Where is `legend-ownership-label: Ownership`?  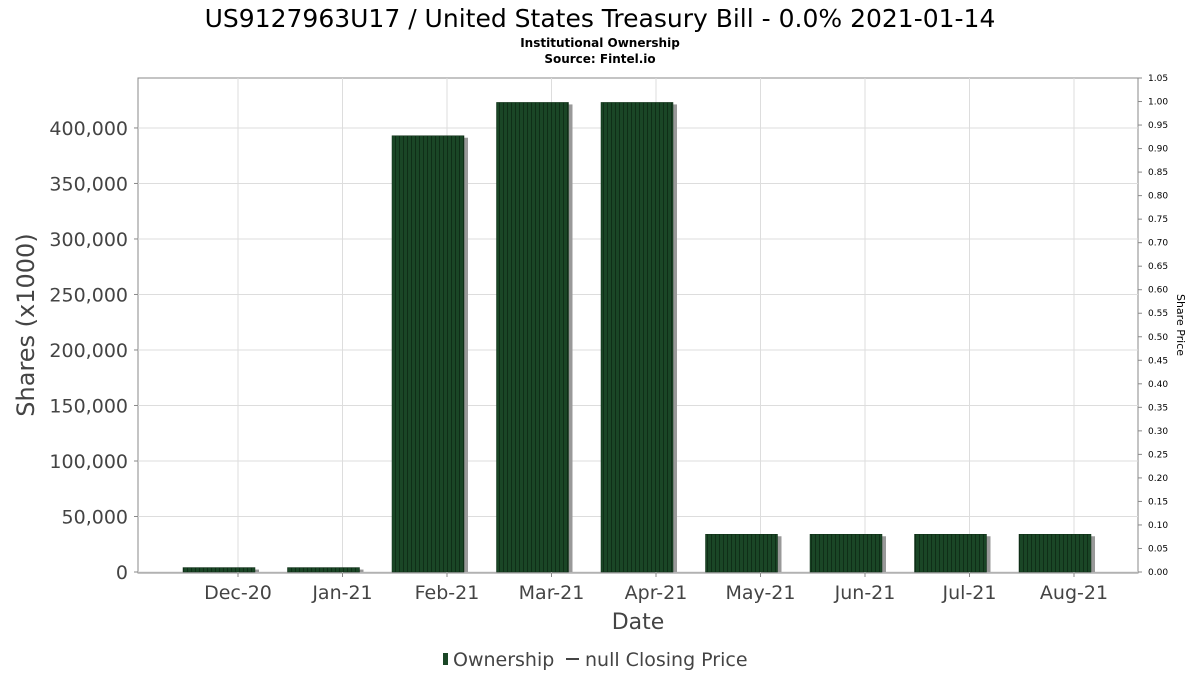 legend-ownership-label: Ownership is located at coordinates (503, 660).